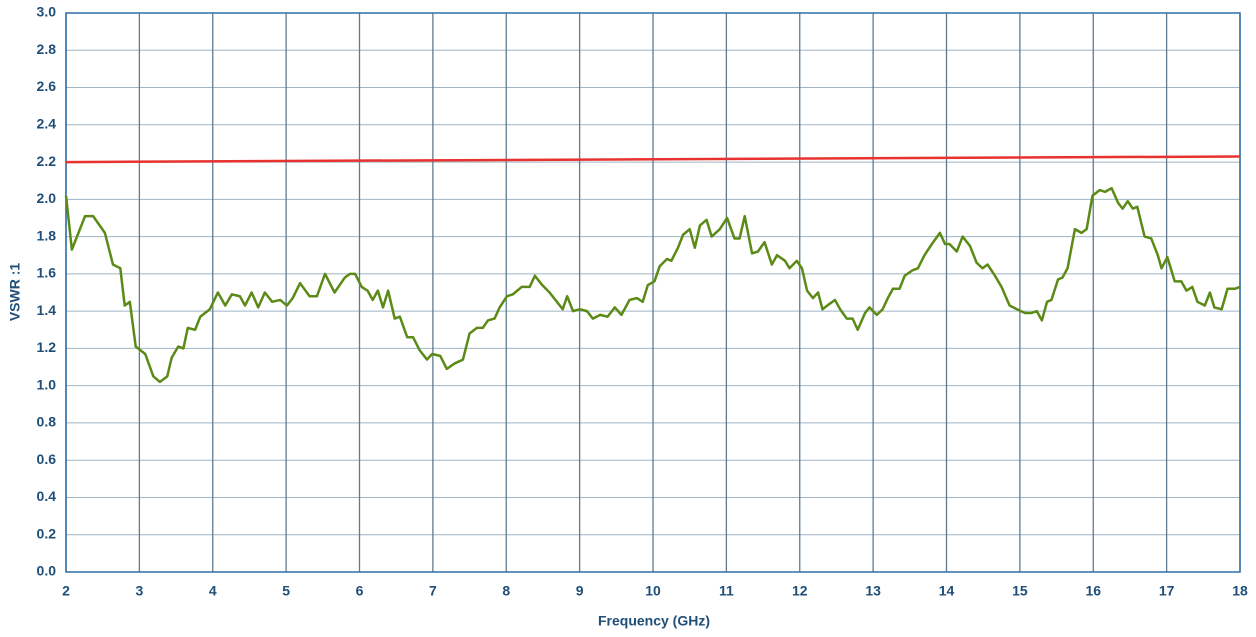 This screenshot has width=1256, height=637. What do you see at coordinates (360, 591) in the screenshot?
I see `x-tick-label: 6` at bounding box center [360, 591].